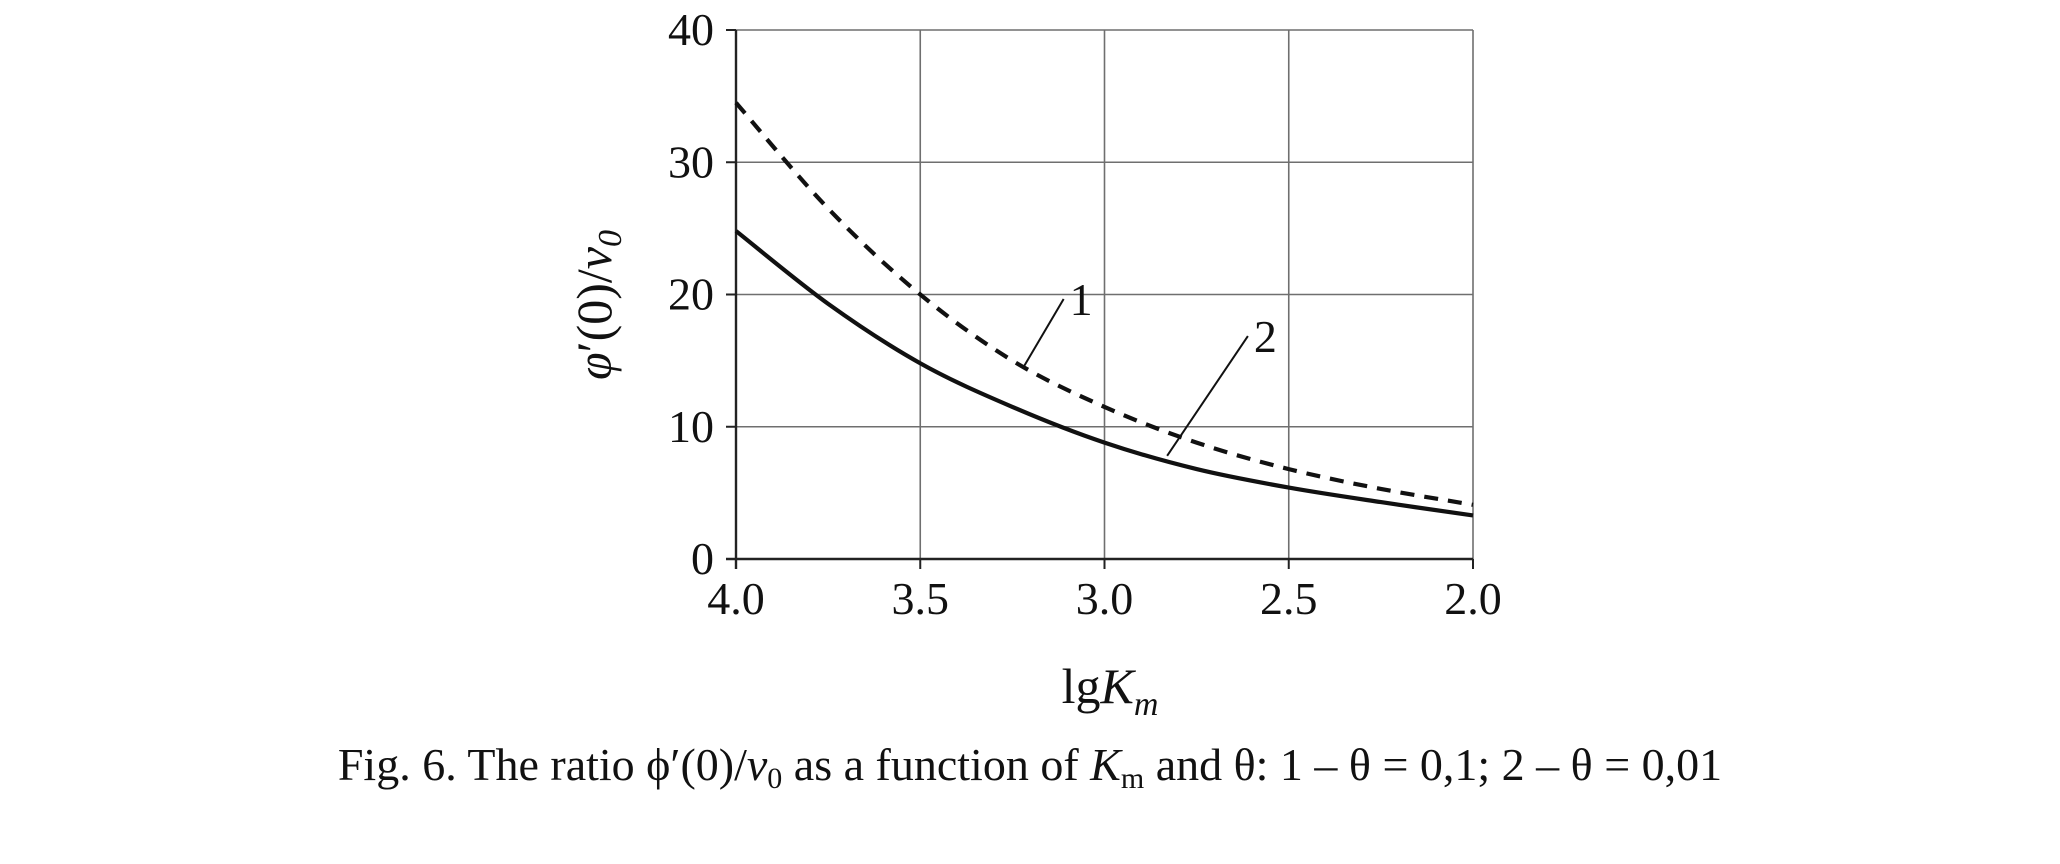 This screenshot has height=864, width=2060. Describe the element at coordinates (1146, 704) in the screenshot. I see `x-axis-label-sub: m` at that location.